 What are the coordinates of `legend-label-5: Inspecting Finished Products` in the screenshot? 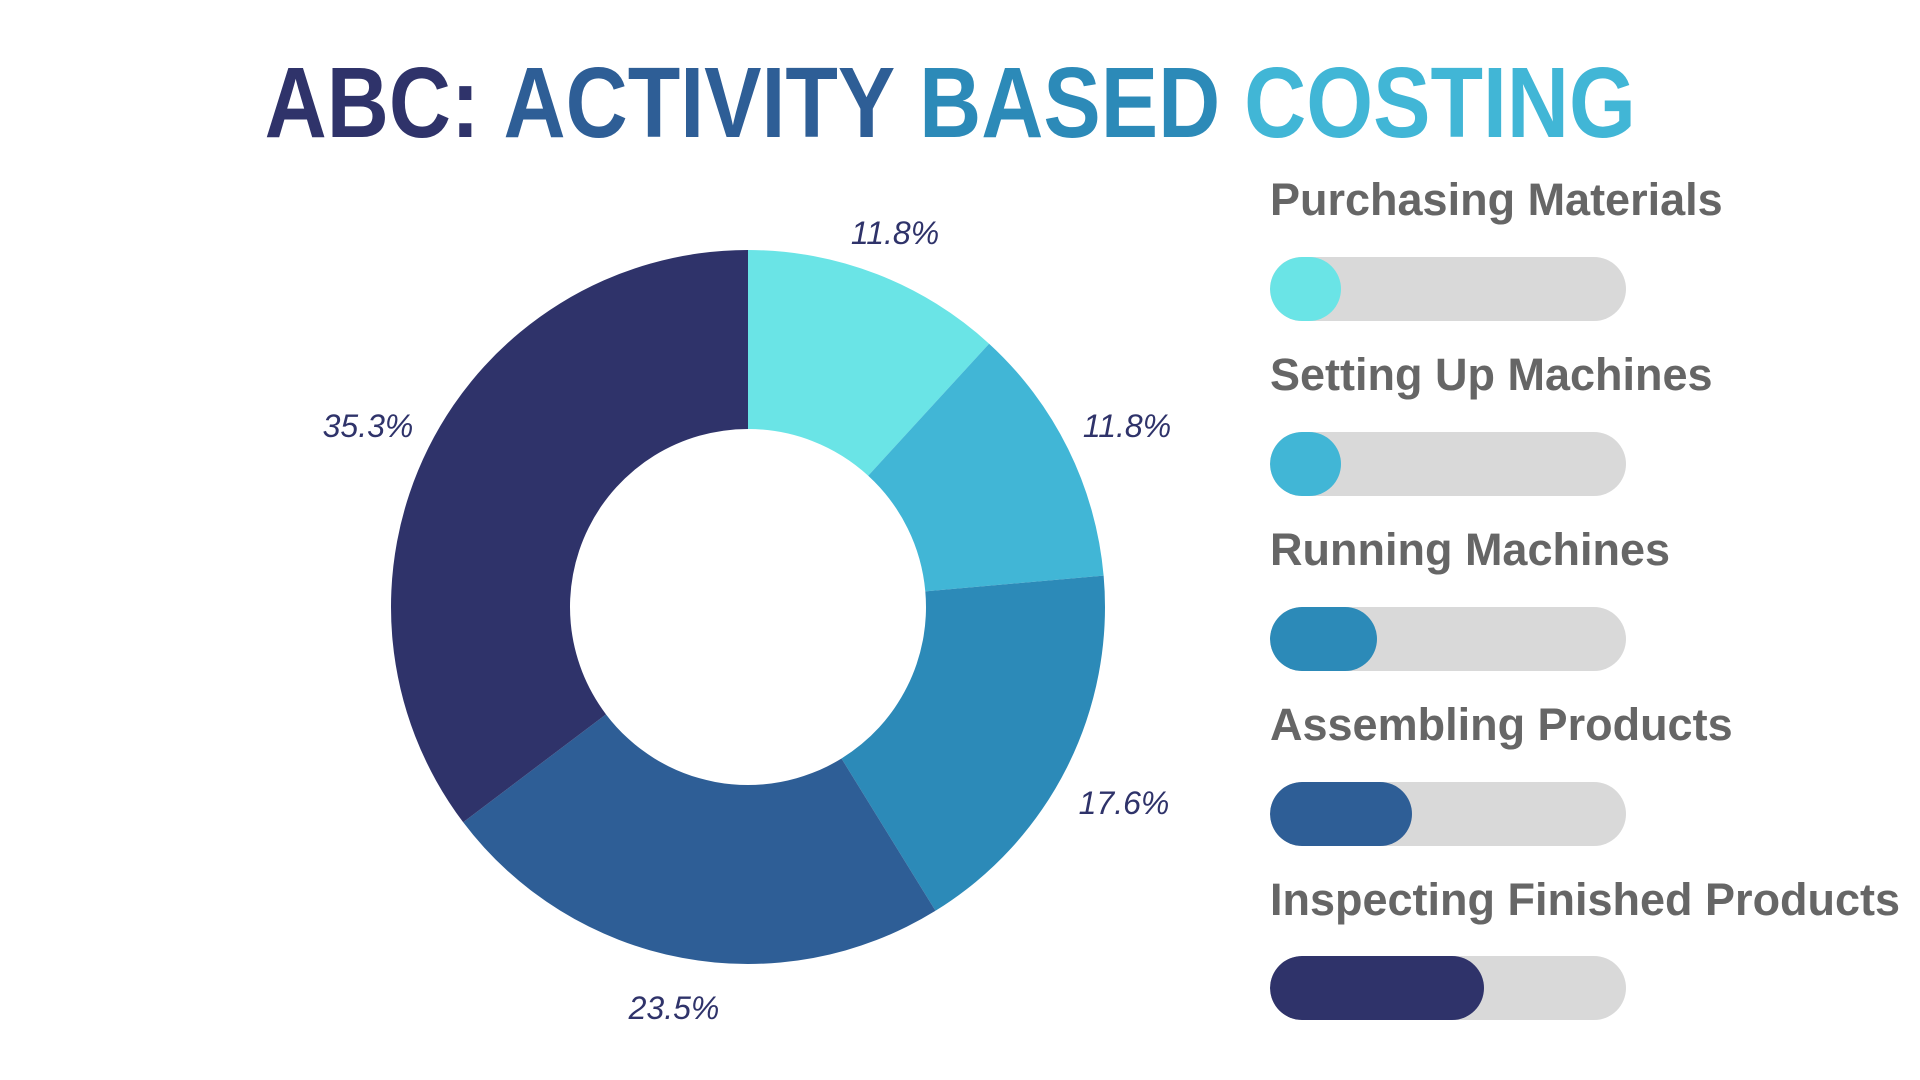 It's located at (1585, 899).